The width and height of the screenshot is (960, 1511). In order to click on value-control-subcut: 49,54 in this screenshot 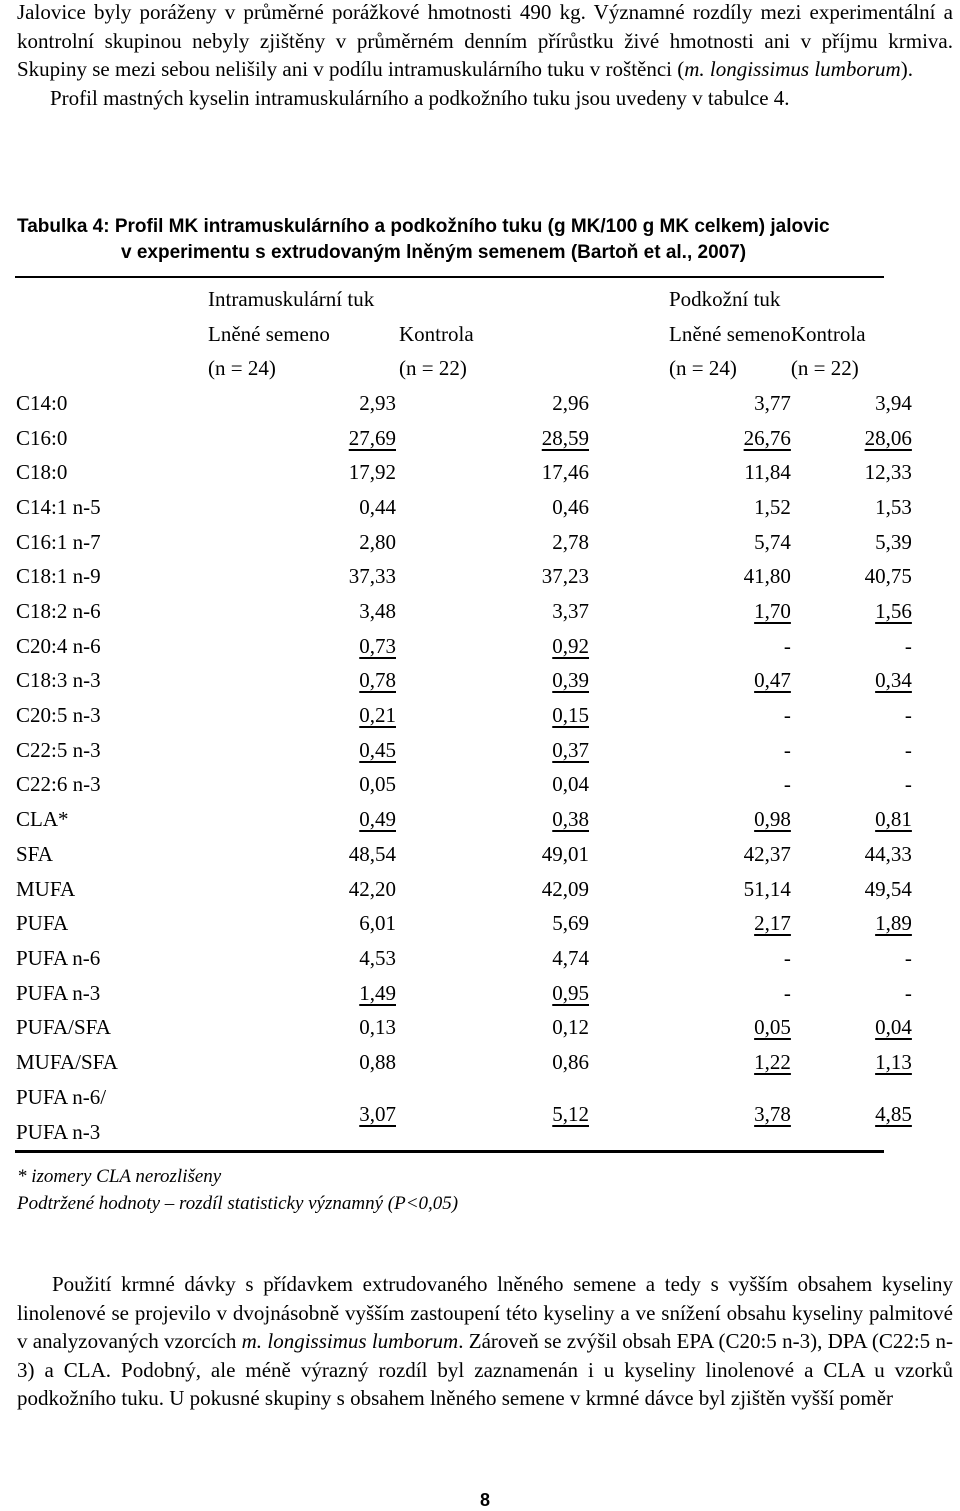, I will do `click(888, 888)`.